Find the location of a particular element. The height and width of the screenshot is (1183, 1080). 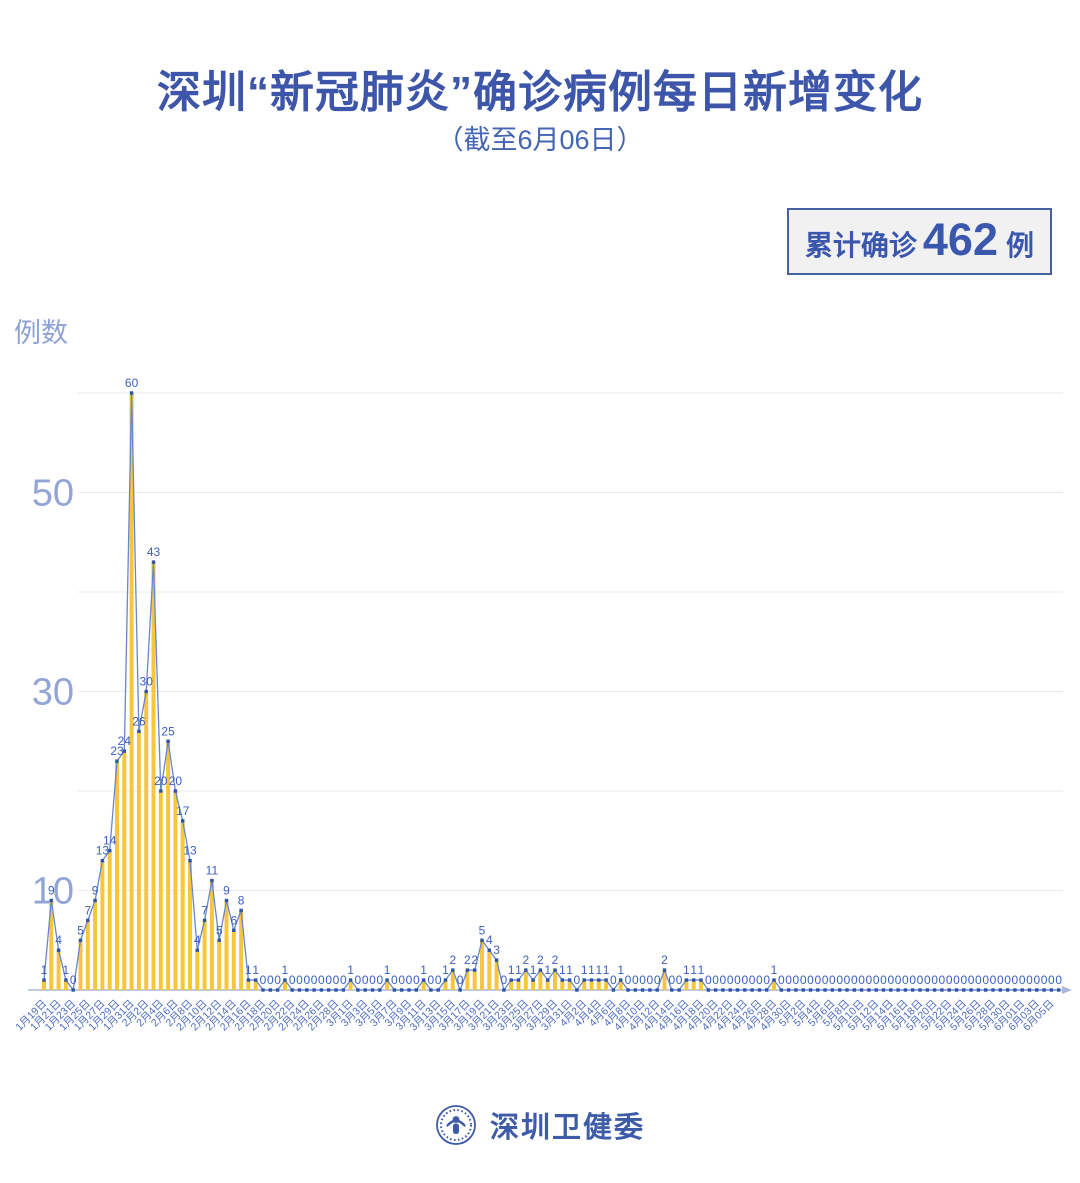

page-title: 深圳“新冠肺炎”确诊病例每日新增变化 is located at coordinates (540, 92).